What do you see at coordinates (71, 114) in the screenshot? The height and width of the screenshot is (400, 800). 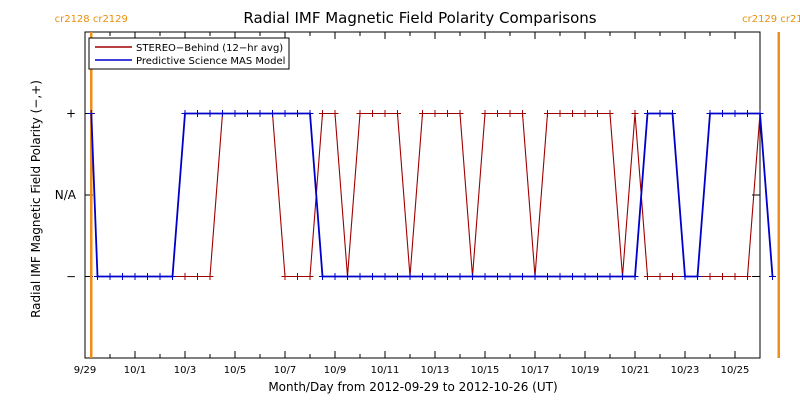 I see `y-tick-label: +` at bounding box center [71, 114].